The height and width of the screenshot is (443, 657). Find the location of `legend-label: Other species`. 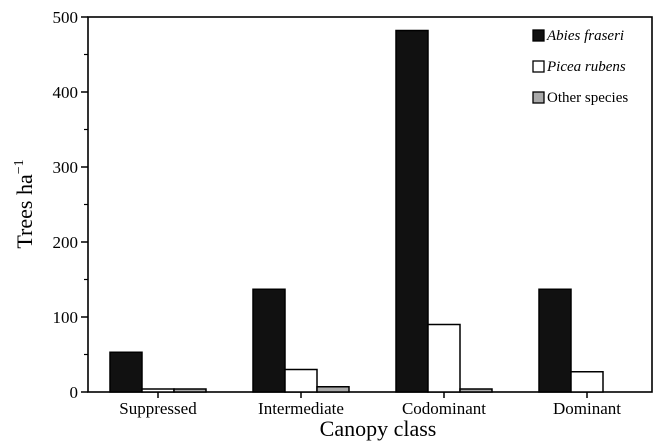

legend-label: Other species is located at coordinates (587, 98).